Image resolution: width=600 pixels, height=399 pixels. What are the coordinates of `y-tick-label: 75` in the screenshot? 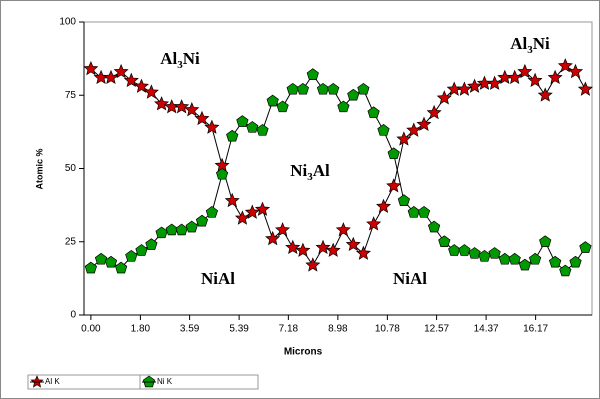 It's located at (71, 95).